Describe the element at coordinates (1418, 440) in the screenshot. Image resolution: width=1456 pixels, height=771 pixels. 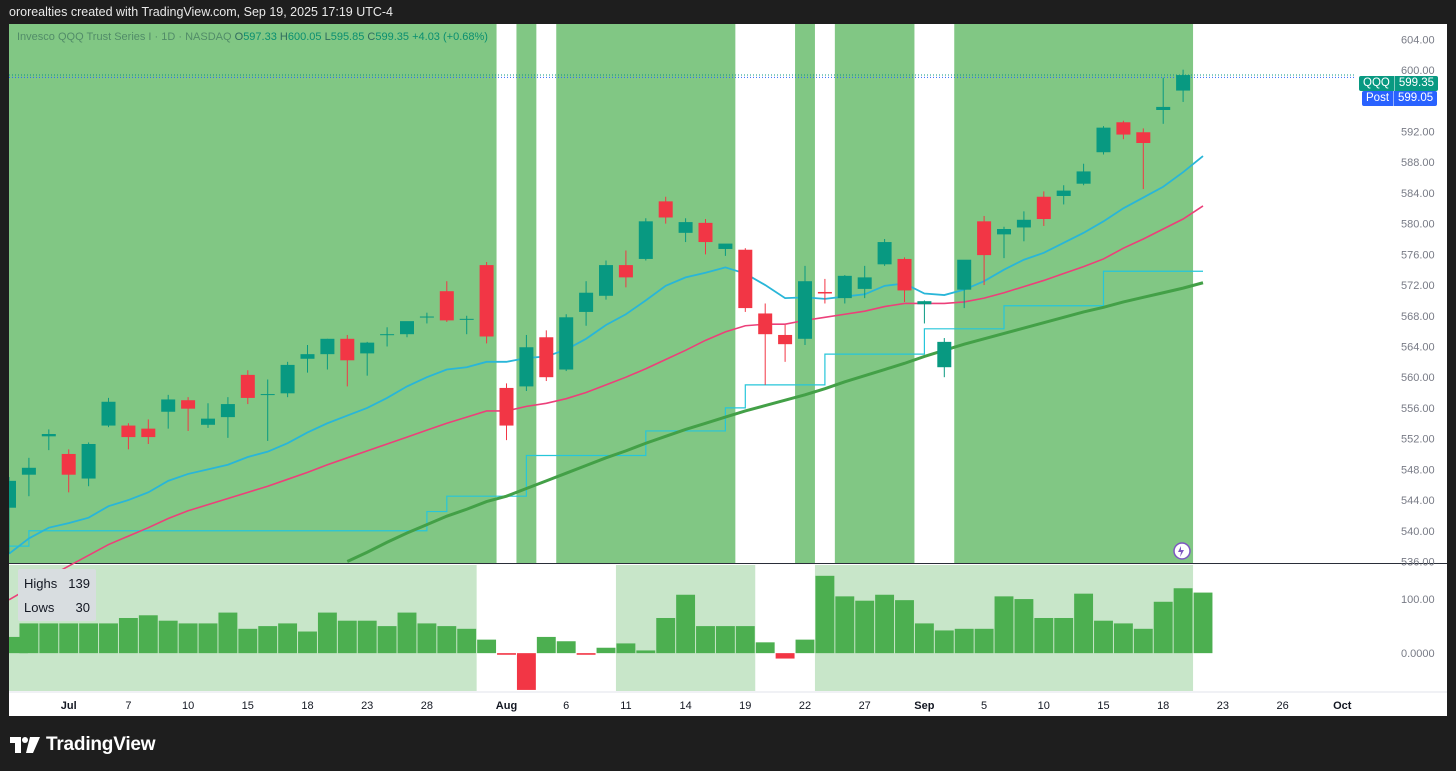
I see `price-tick-label: 552.00` at that location.